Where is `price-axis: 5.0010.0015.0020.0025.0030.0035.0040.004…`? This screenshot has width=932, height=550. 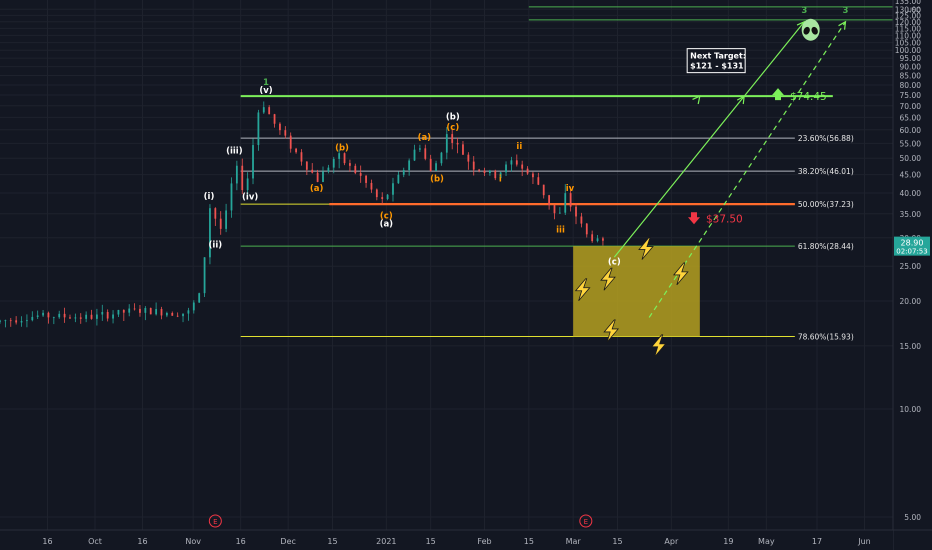 price-axis: 5.0010.0015.0020.0025.0030.0035.0040.004… is located at coordinates (912, 275).